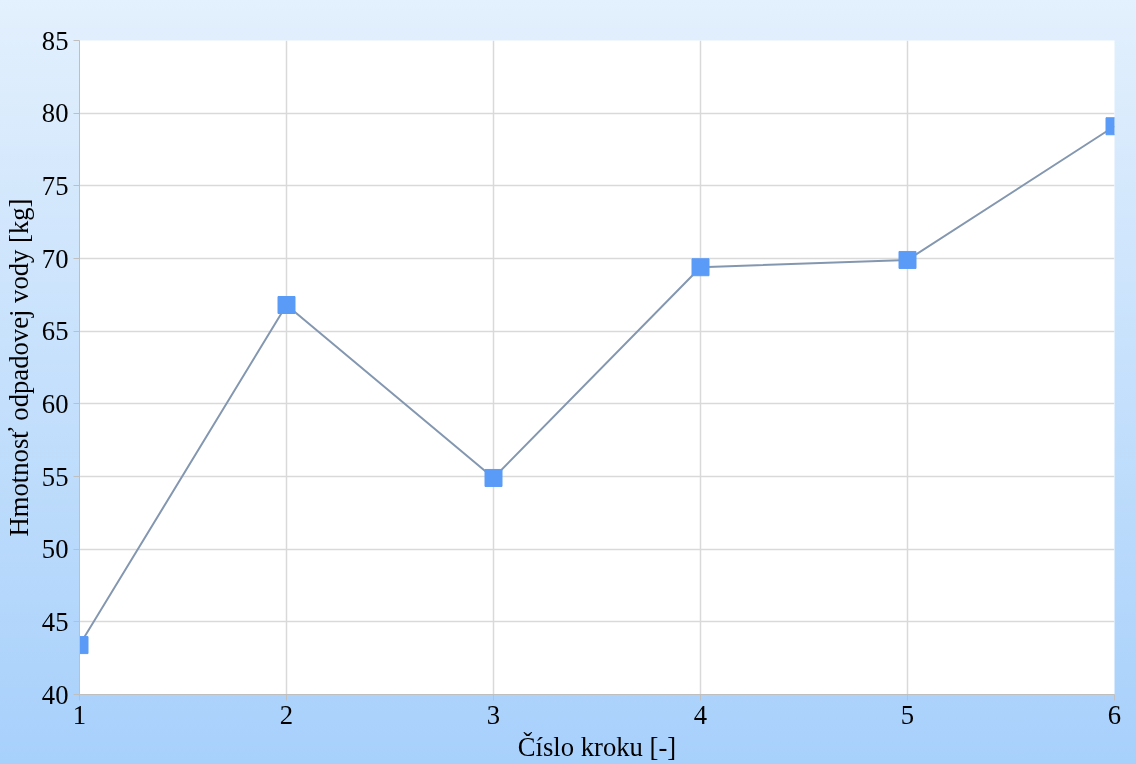  What do you see at coordinates (55, 694) in the screenshot?
I see `y-tick-label: 40` at bounding box center [55, 694].